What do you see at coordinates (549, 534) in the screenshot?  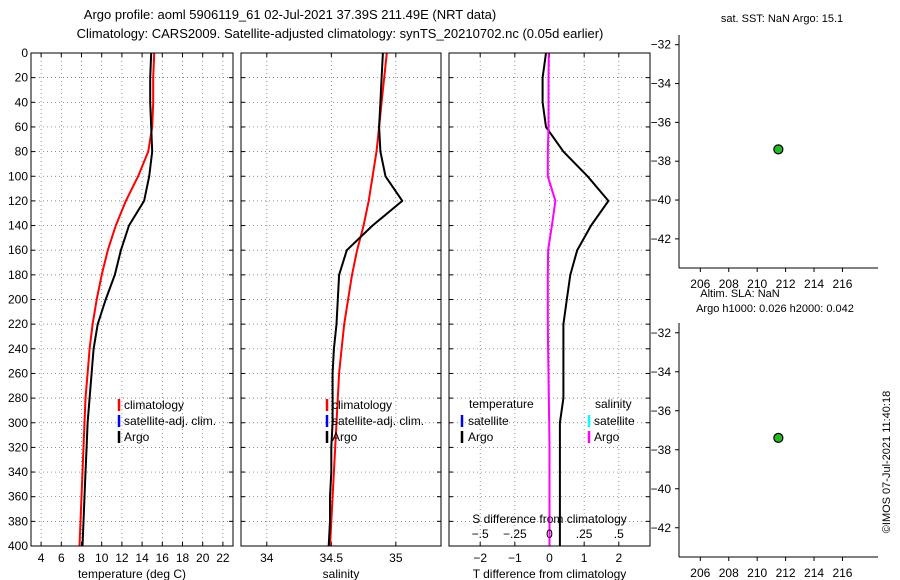 I see `top-axis-tick-label: 0` at bounding box center [549, 534].